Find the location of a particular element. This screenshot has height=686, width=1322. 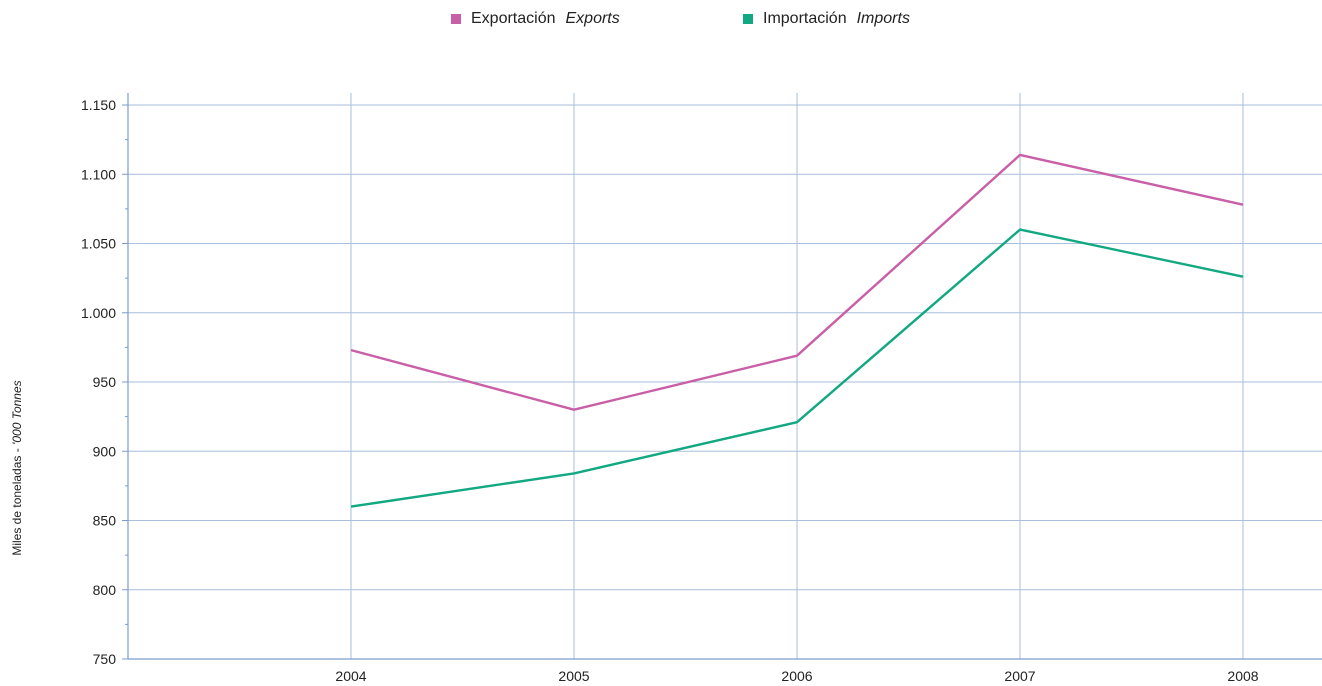

legend-label-imports-en: Imports is located at coordinates (883, 18).